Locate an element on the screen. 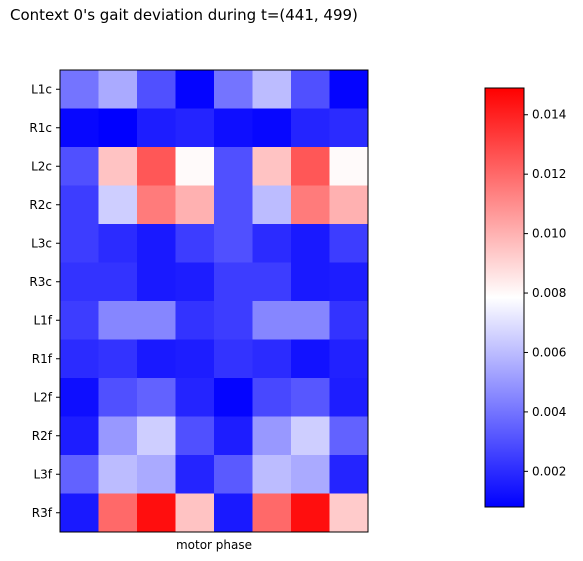 The width and height of the screenshot is (583, 561). colorbar-tick-label-5: 0.012 is located at coordinates (549, 174).